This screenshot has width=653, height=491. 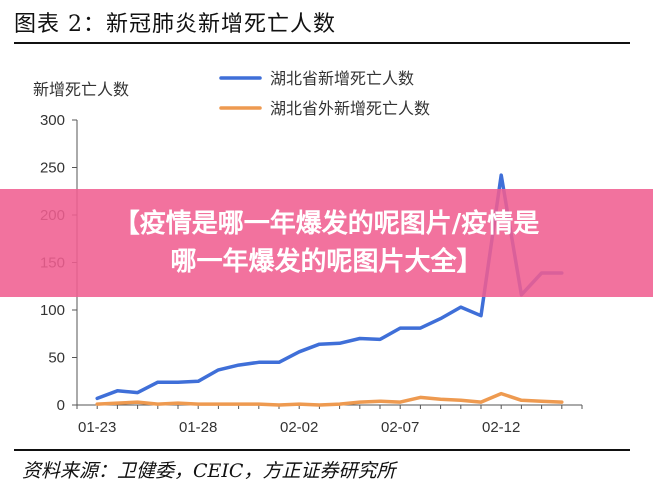 I want to click on source-note: 资料来源：卫健委，CEIC，方正证券研究所, so click(x=209, y=471).